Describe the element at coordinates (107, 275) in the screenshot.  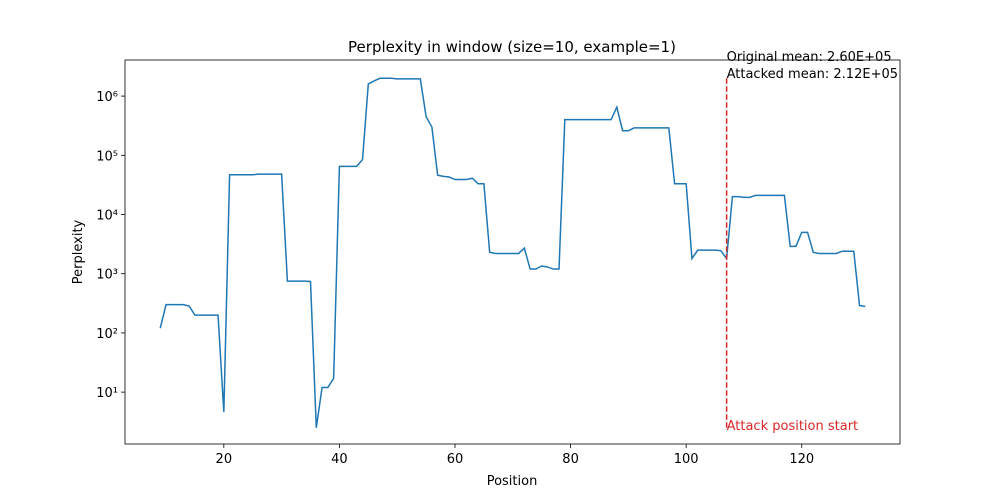
I see `y-tick-label: 10³` at that location.